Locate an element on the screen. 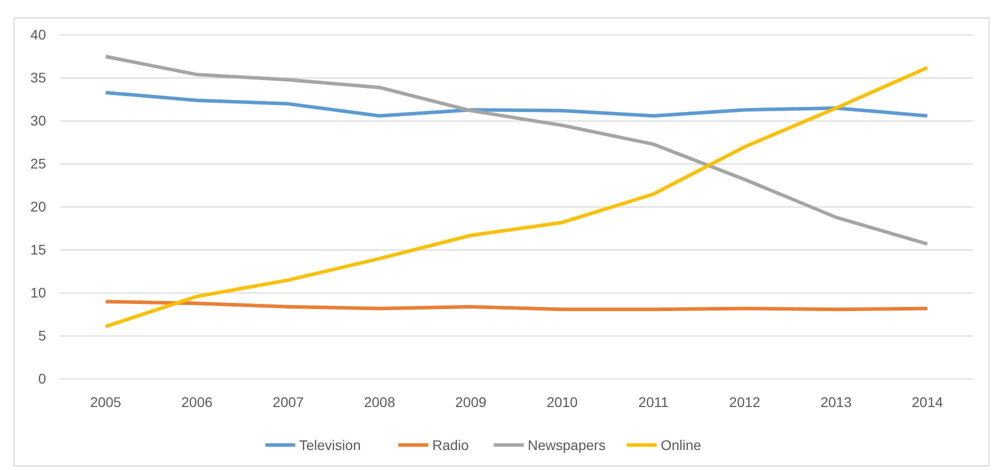 Image resolution: width=995 pixels, height=470 pixels. x-tick-label: 2012 is located at coordinates (745, 402).